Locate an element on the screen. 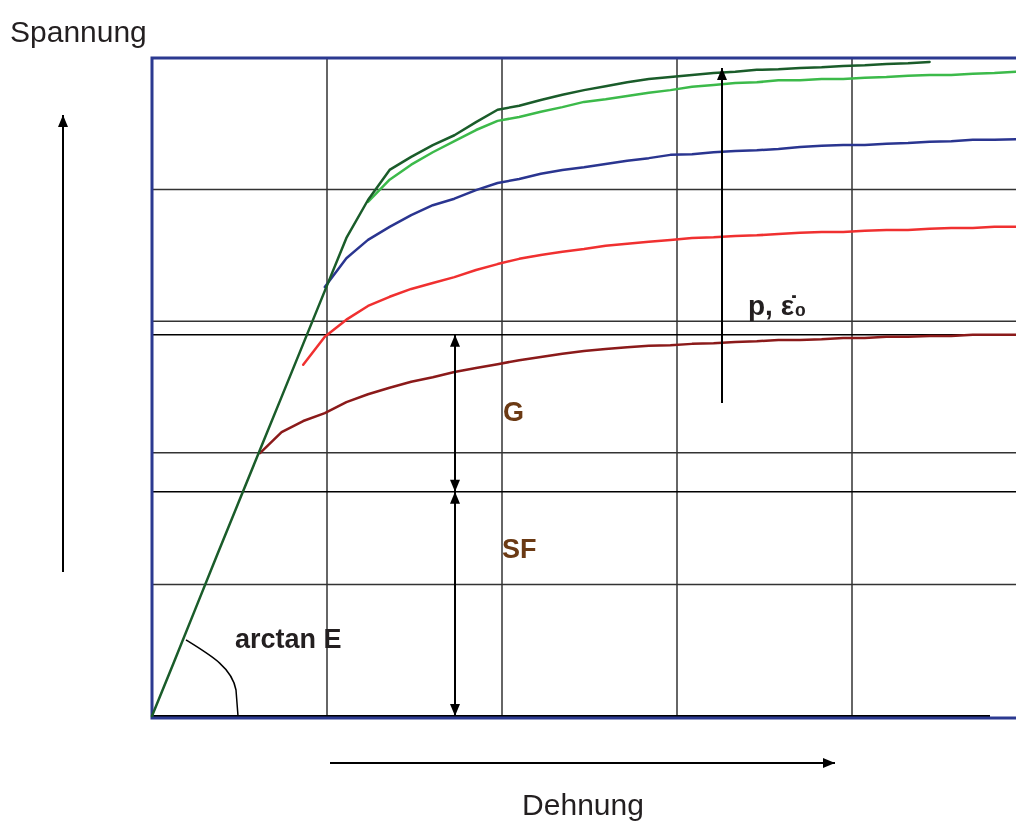 This screenshot has height=821, width=1016. y-axis-title: Spannung is located at coordinates (78, 31).